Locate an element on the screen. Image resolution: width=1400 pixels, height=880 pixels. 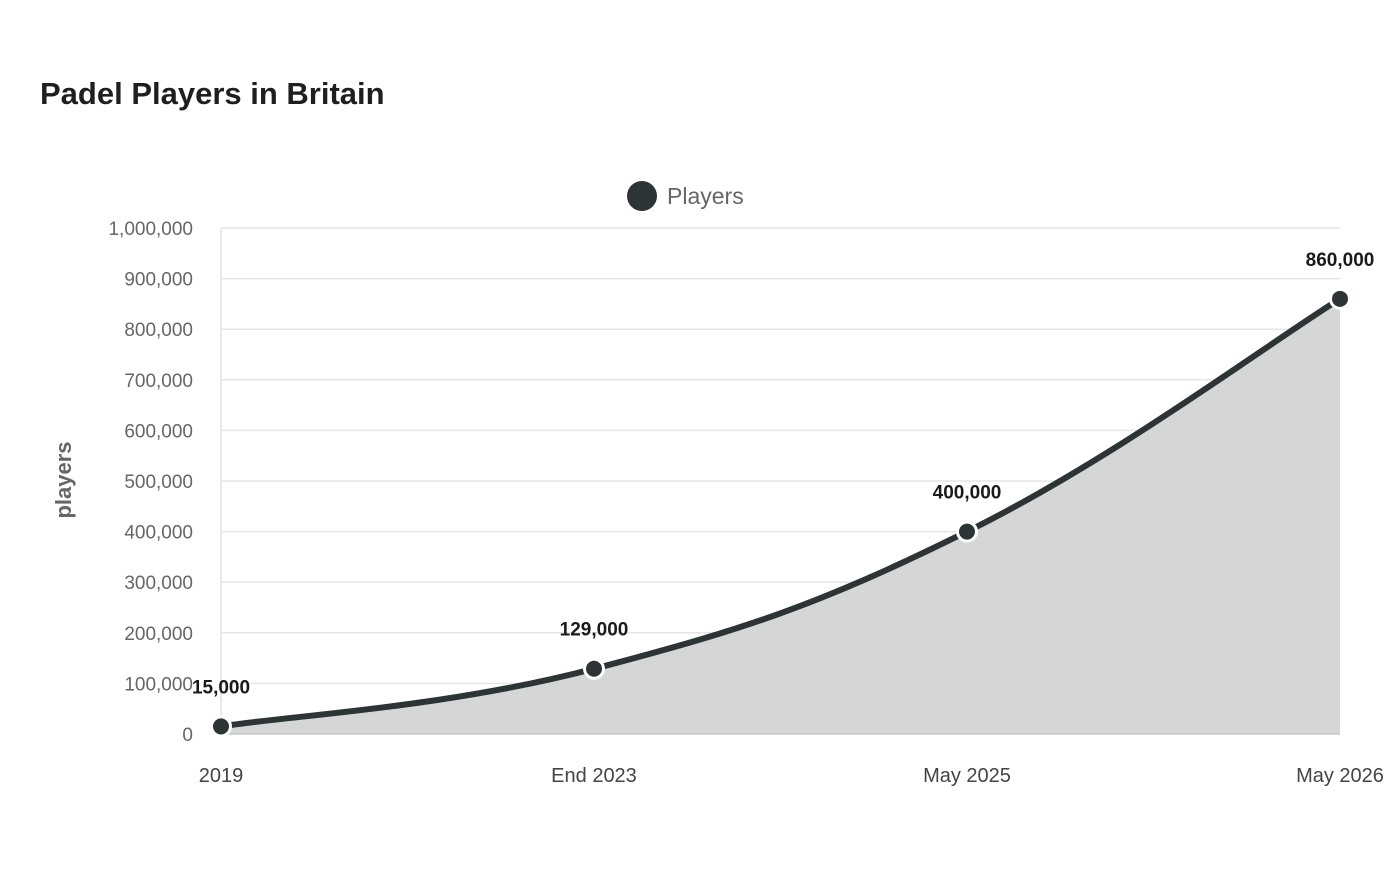
y-tick-label: 400,000 is located at coordinates (158, 533).